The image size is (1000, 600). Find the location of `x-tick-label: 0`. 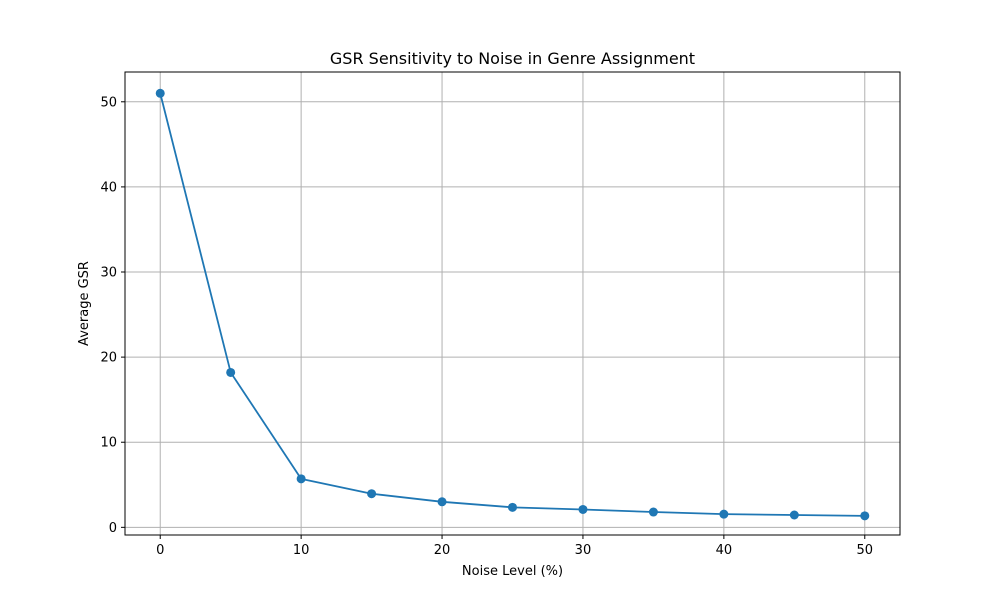

x-tick-label: 0 is located at coordinates (160, 550).